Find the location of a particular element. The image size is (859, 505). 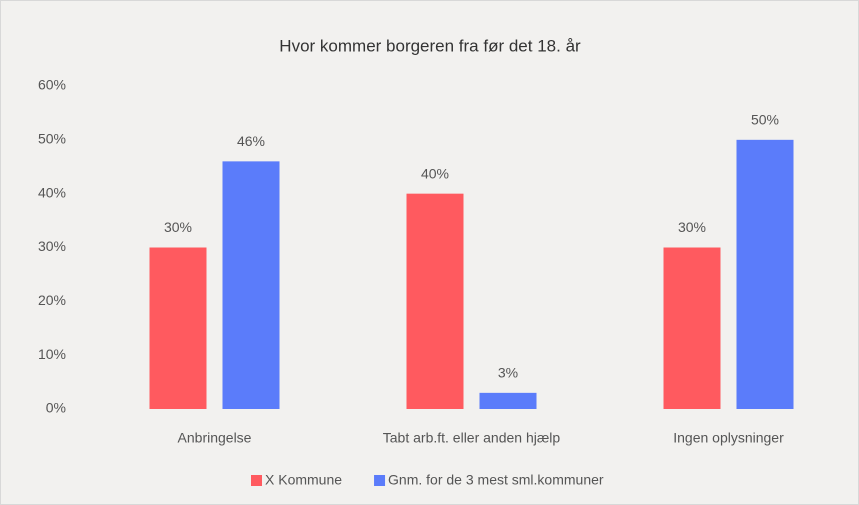

data-label: 3% is located at coordinates (508, 373).